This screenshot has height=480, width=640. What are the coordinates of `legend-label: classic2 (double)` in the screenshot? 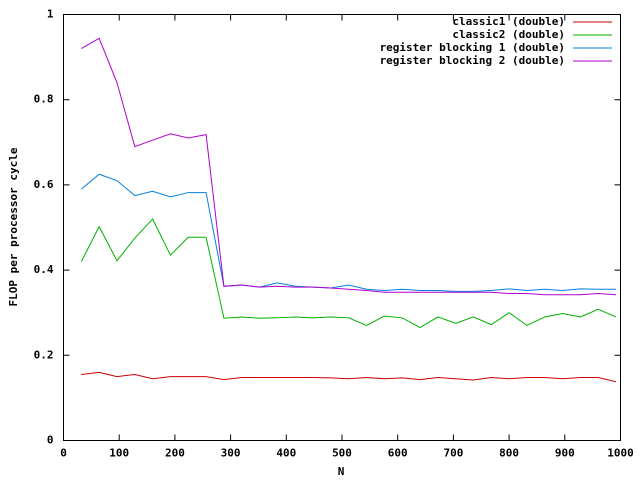 It's located at (508, 34).